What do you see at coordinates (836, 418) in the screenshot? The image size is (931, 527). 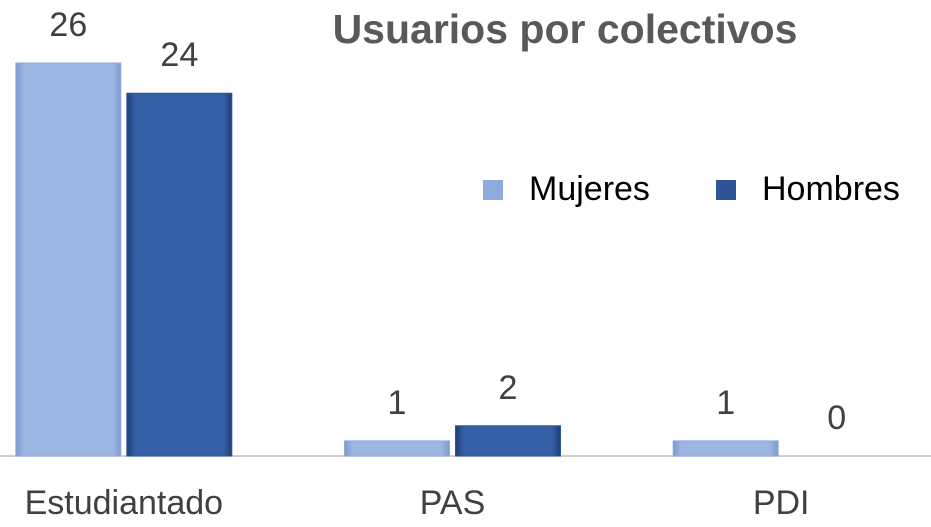 I see `data-label: 0` at bounding box center [836, 418].